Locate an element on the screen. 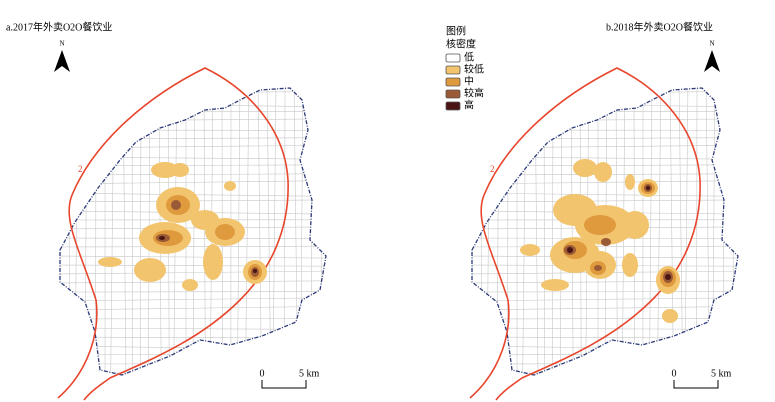 The image size is (775, 402). legend-label: 中 is located at coordinates (469, 80).